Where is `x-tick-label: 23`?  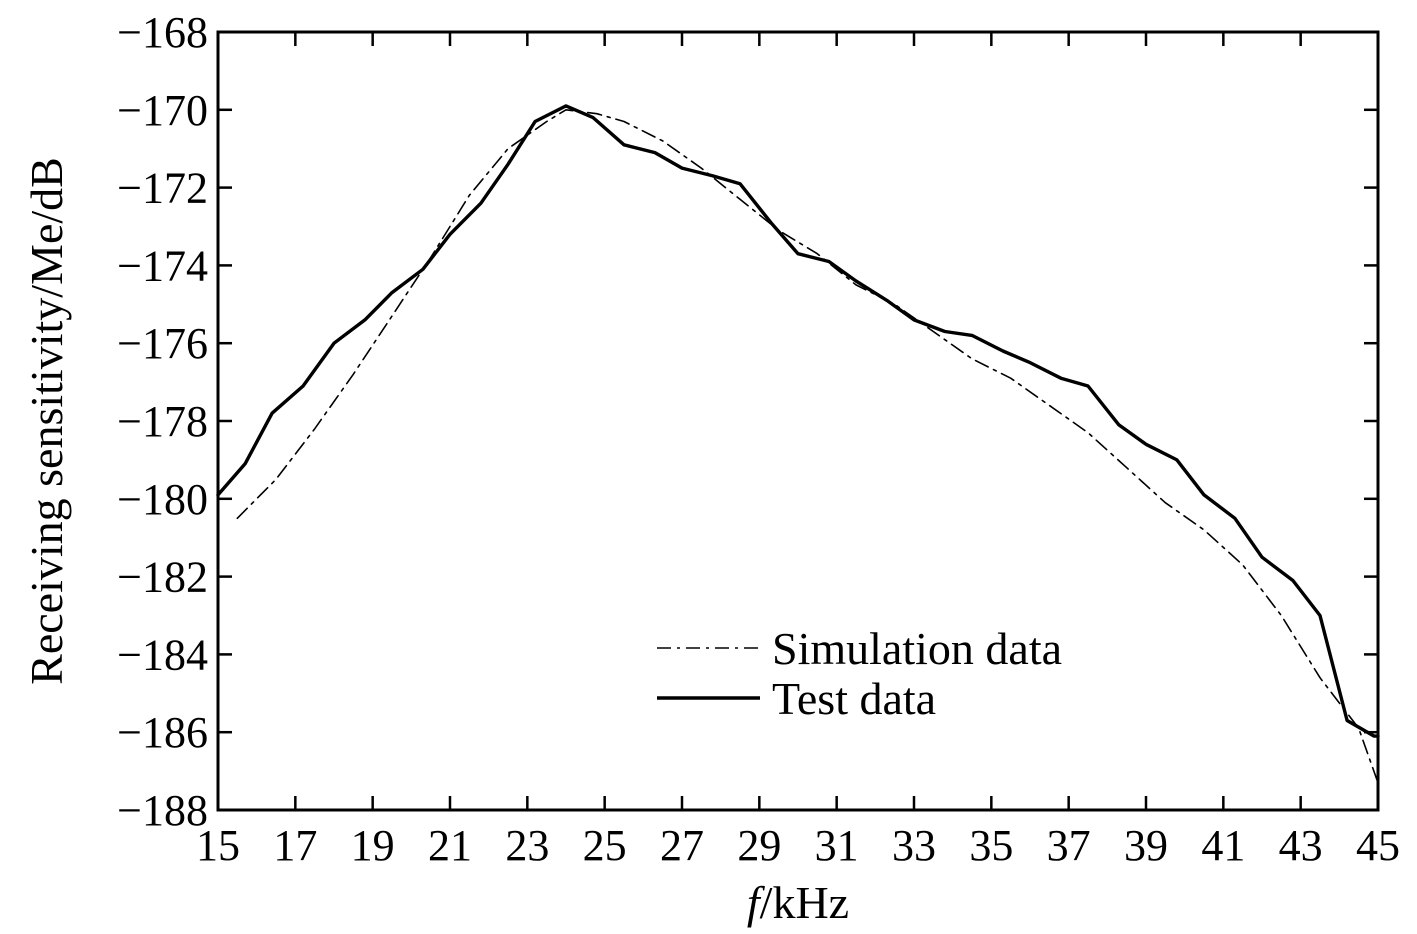 x-tick-label: 23 is located at coordinates (527, 845).